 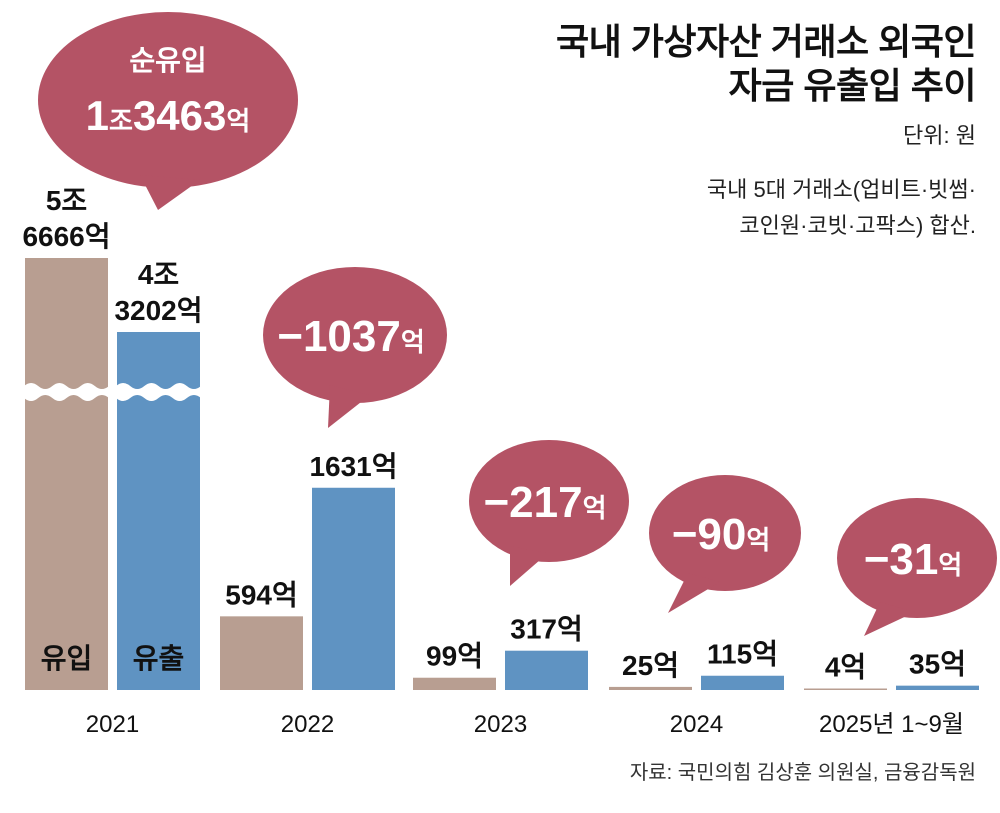 I want to click on bar-value-label: 115억, so click(x=742, y=654).